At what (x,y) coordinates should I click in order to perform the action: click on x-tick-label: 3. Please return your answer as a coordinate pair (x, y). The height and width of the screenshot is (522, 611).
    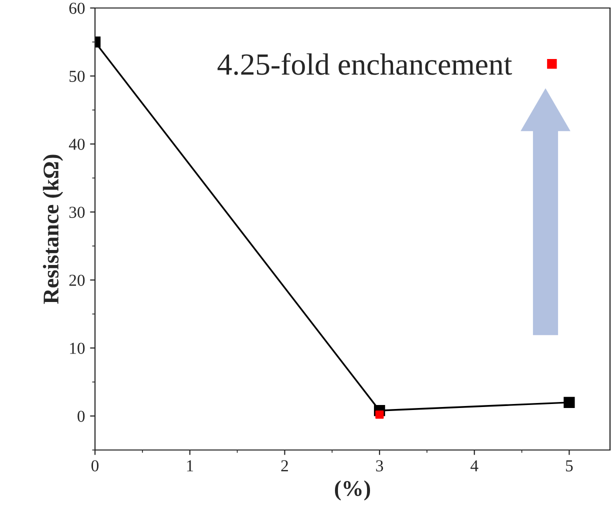
    Looking at the image, I should click on (380, 466).